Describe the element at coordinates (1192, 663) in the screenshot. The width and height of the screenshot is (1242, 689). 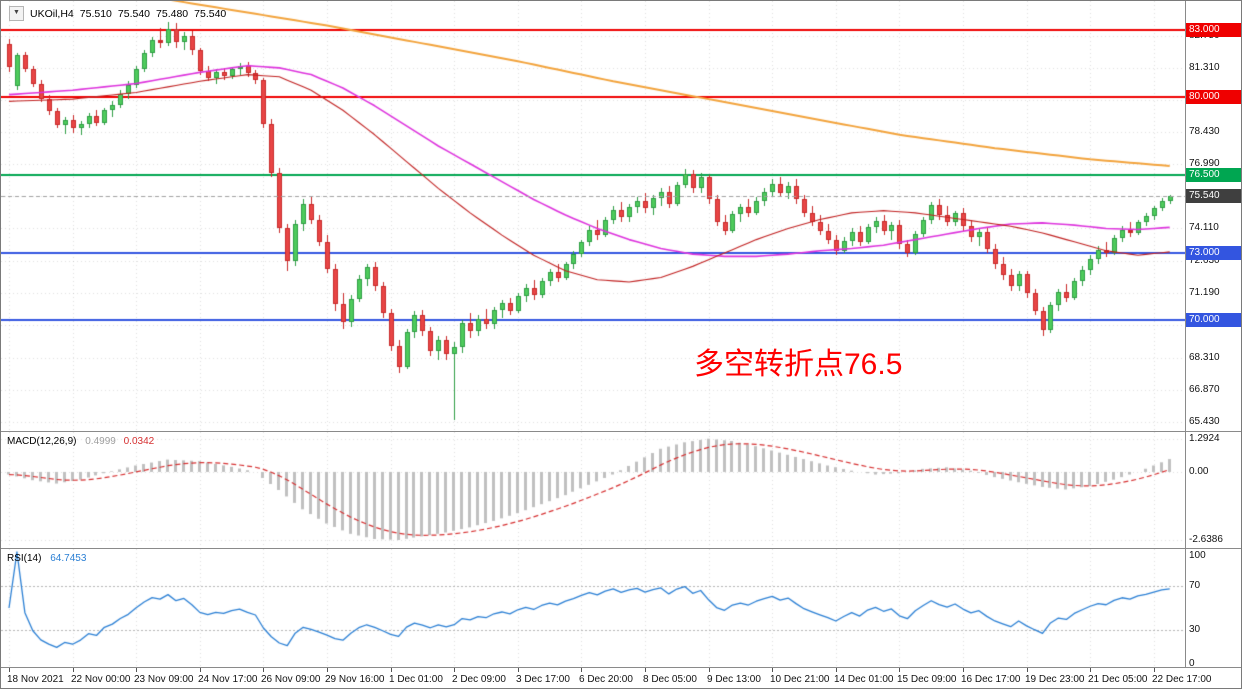
I see `rsi-axis-label: 0` at that location.